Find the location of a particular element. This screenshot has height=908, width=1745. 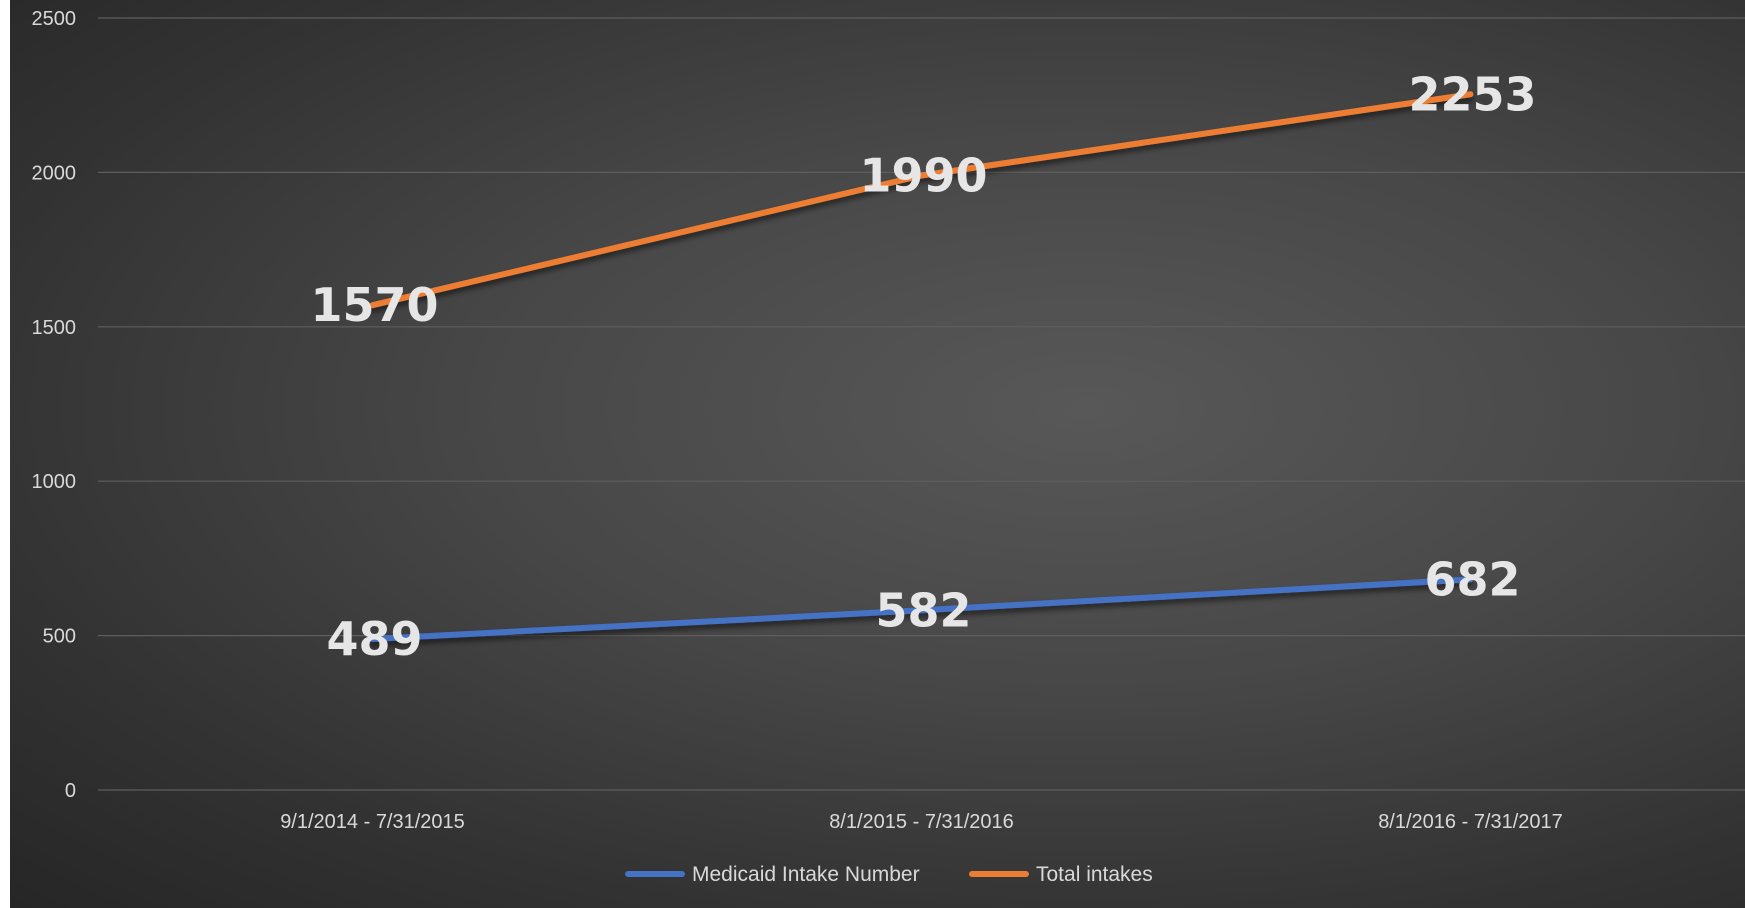

data-label: 1570 is located at coordinates (374, 305).